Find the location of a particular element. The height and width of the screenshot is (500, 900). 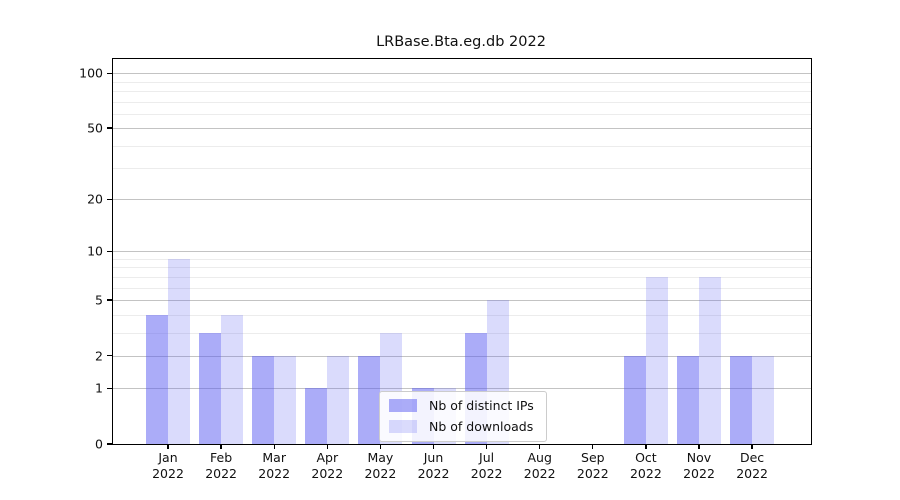

month-label: Jul is located at coordinates (487, 457).